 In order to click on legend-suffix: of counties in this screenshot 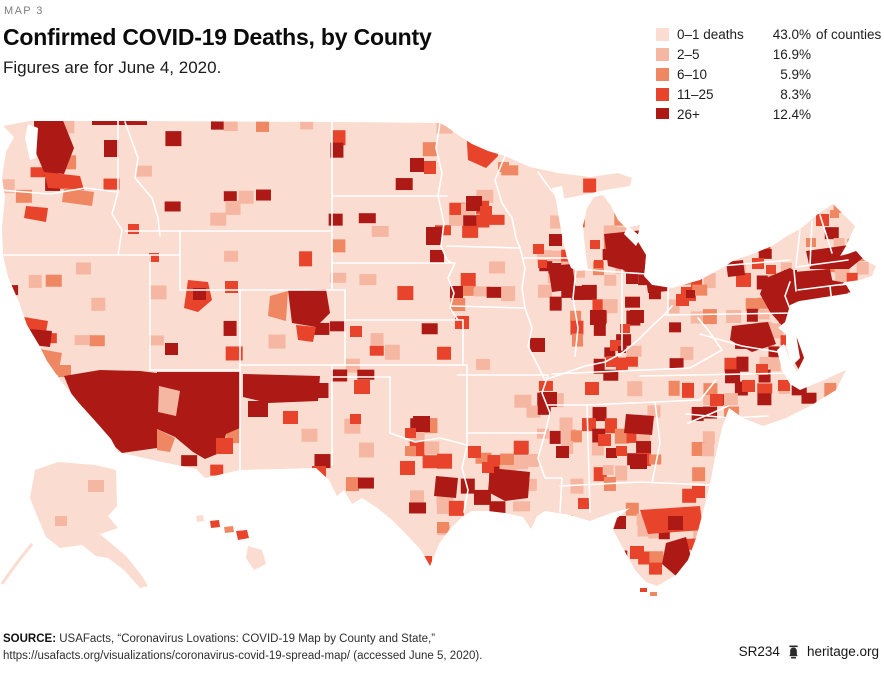, I will do `click(849, 34)`.